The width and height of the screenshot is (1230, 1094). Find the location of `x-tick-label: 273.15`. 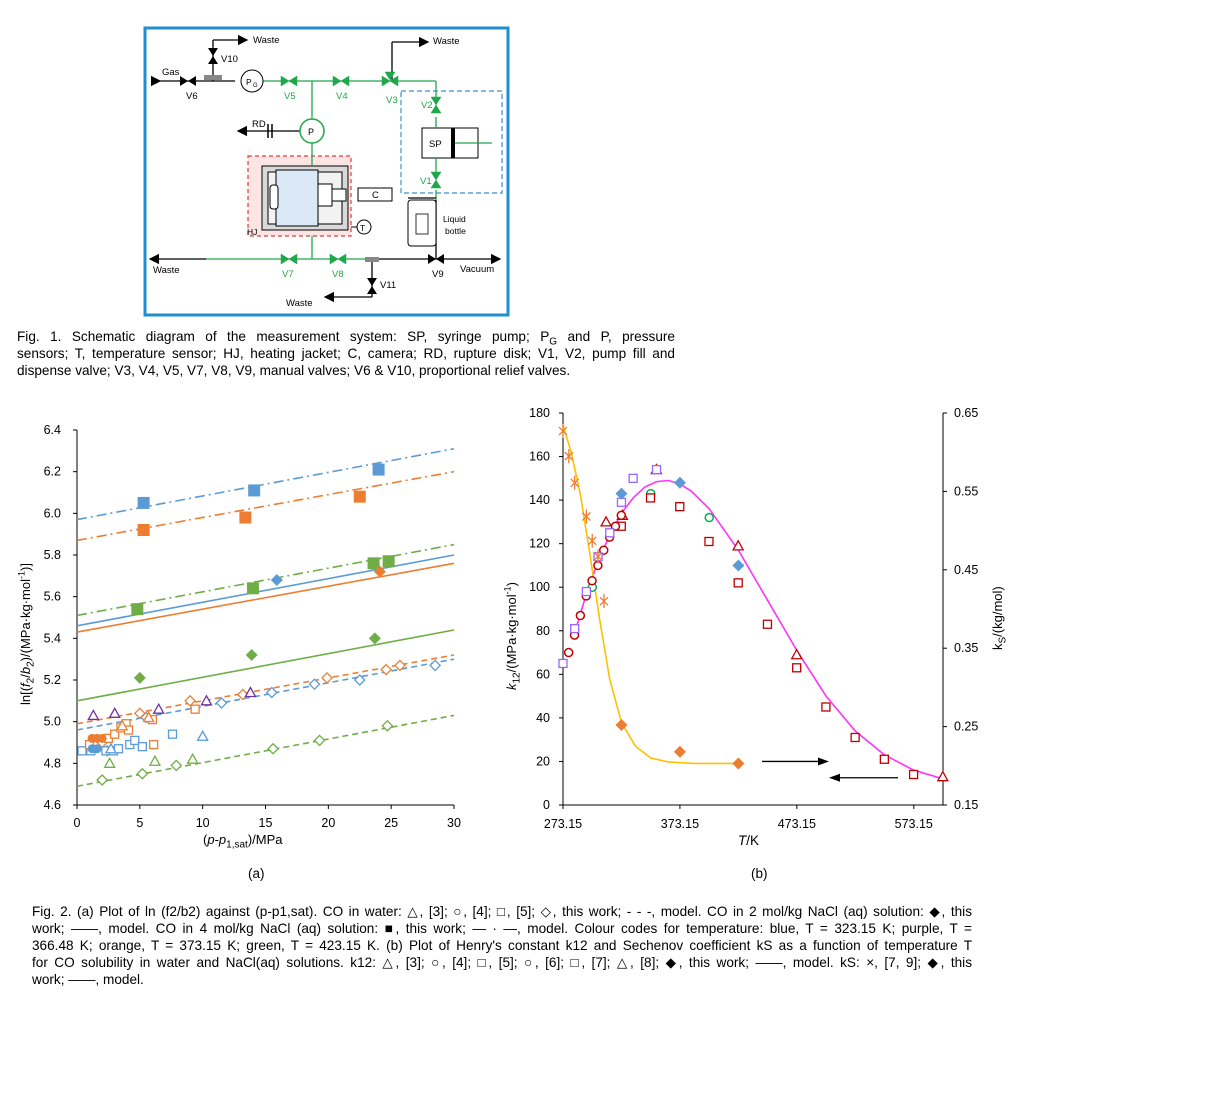

x-tick-label: 273.15 is located at coordinates (563, 824).